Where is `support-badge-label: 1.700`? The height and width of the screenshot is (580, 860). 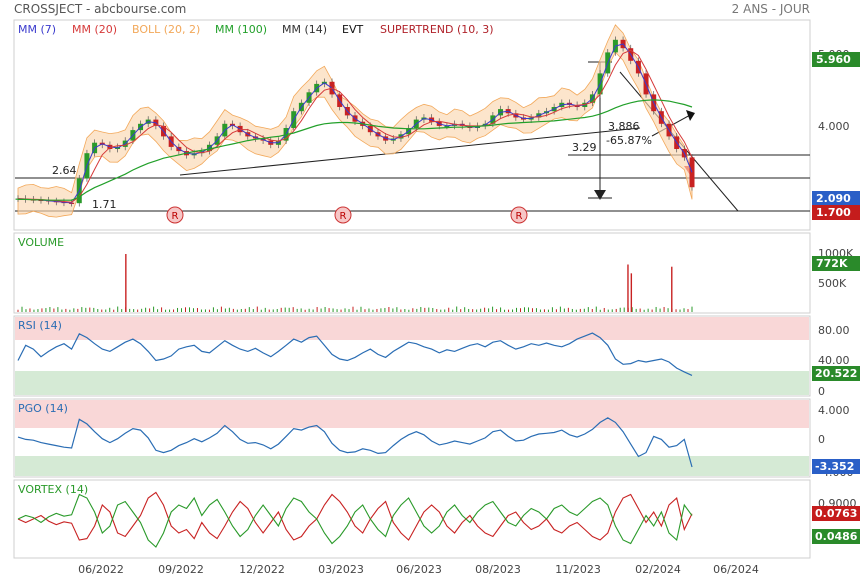 support-badge-label: 1.700 is located at coordinates (833, 212).